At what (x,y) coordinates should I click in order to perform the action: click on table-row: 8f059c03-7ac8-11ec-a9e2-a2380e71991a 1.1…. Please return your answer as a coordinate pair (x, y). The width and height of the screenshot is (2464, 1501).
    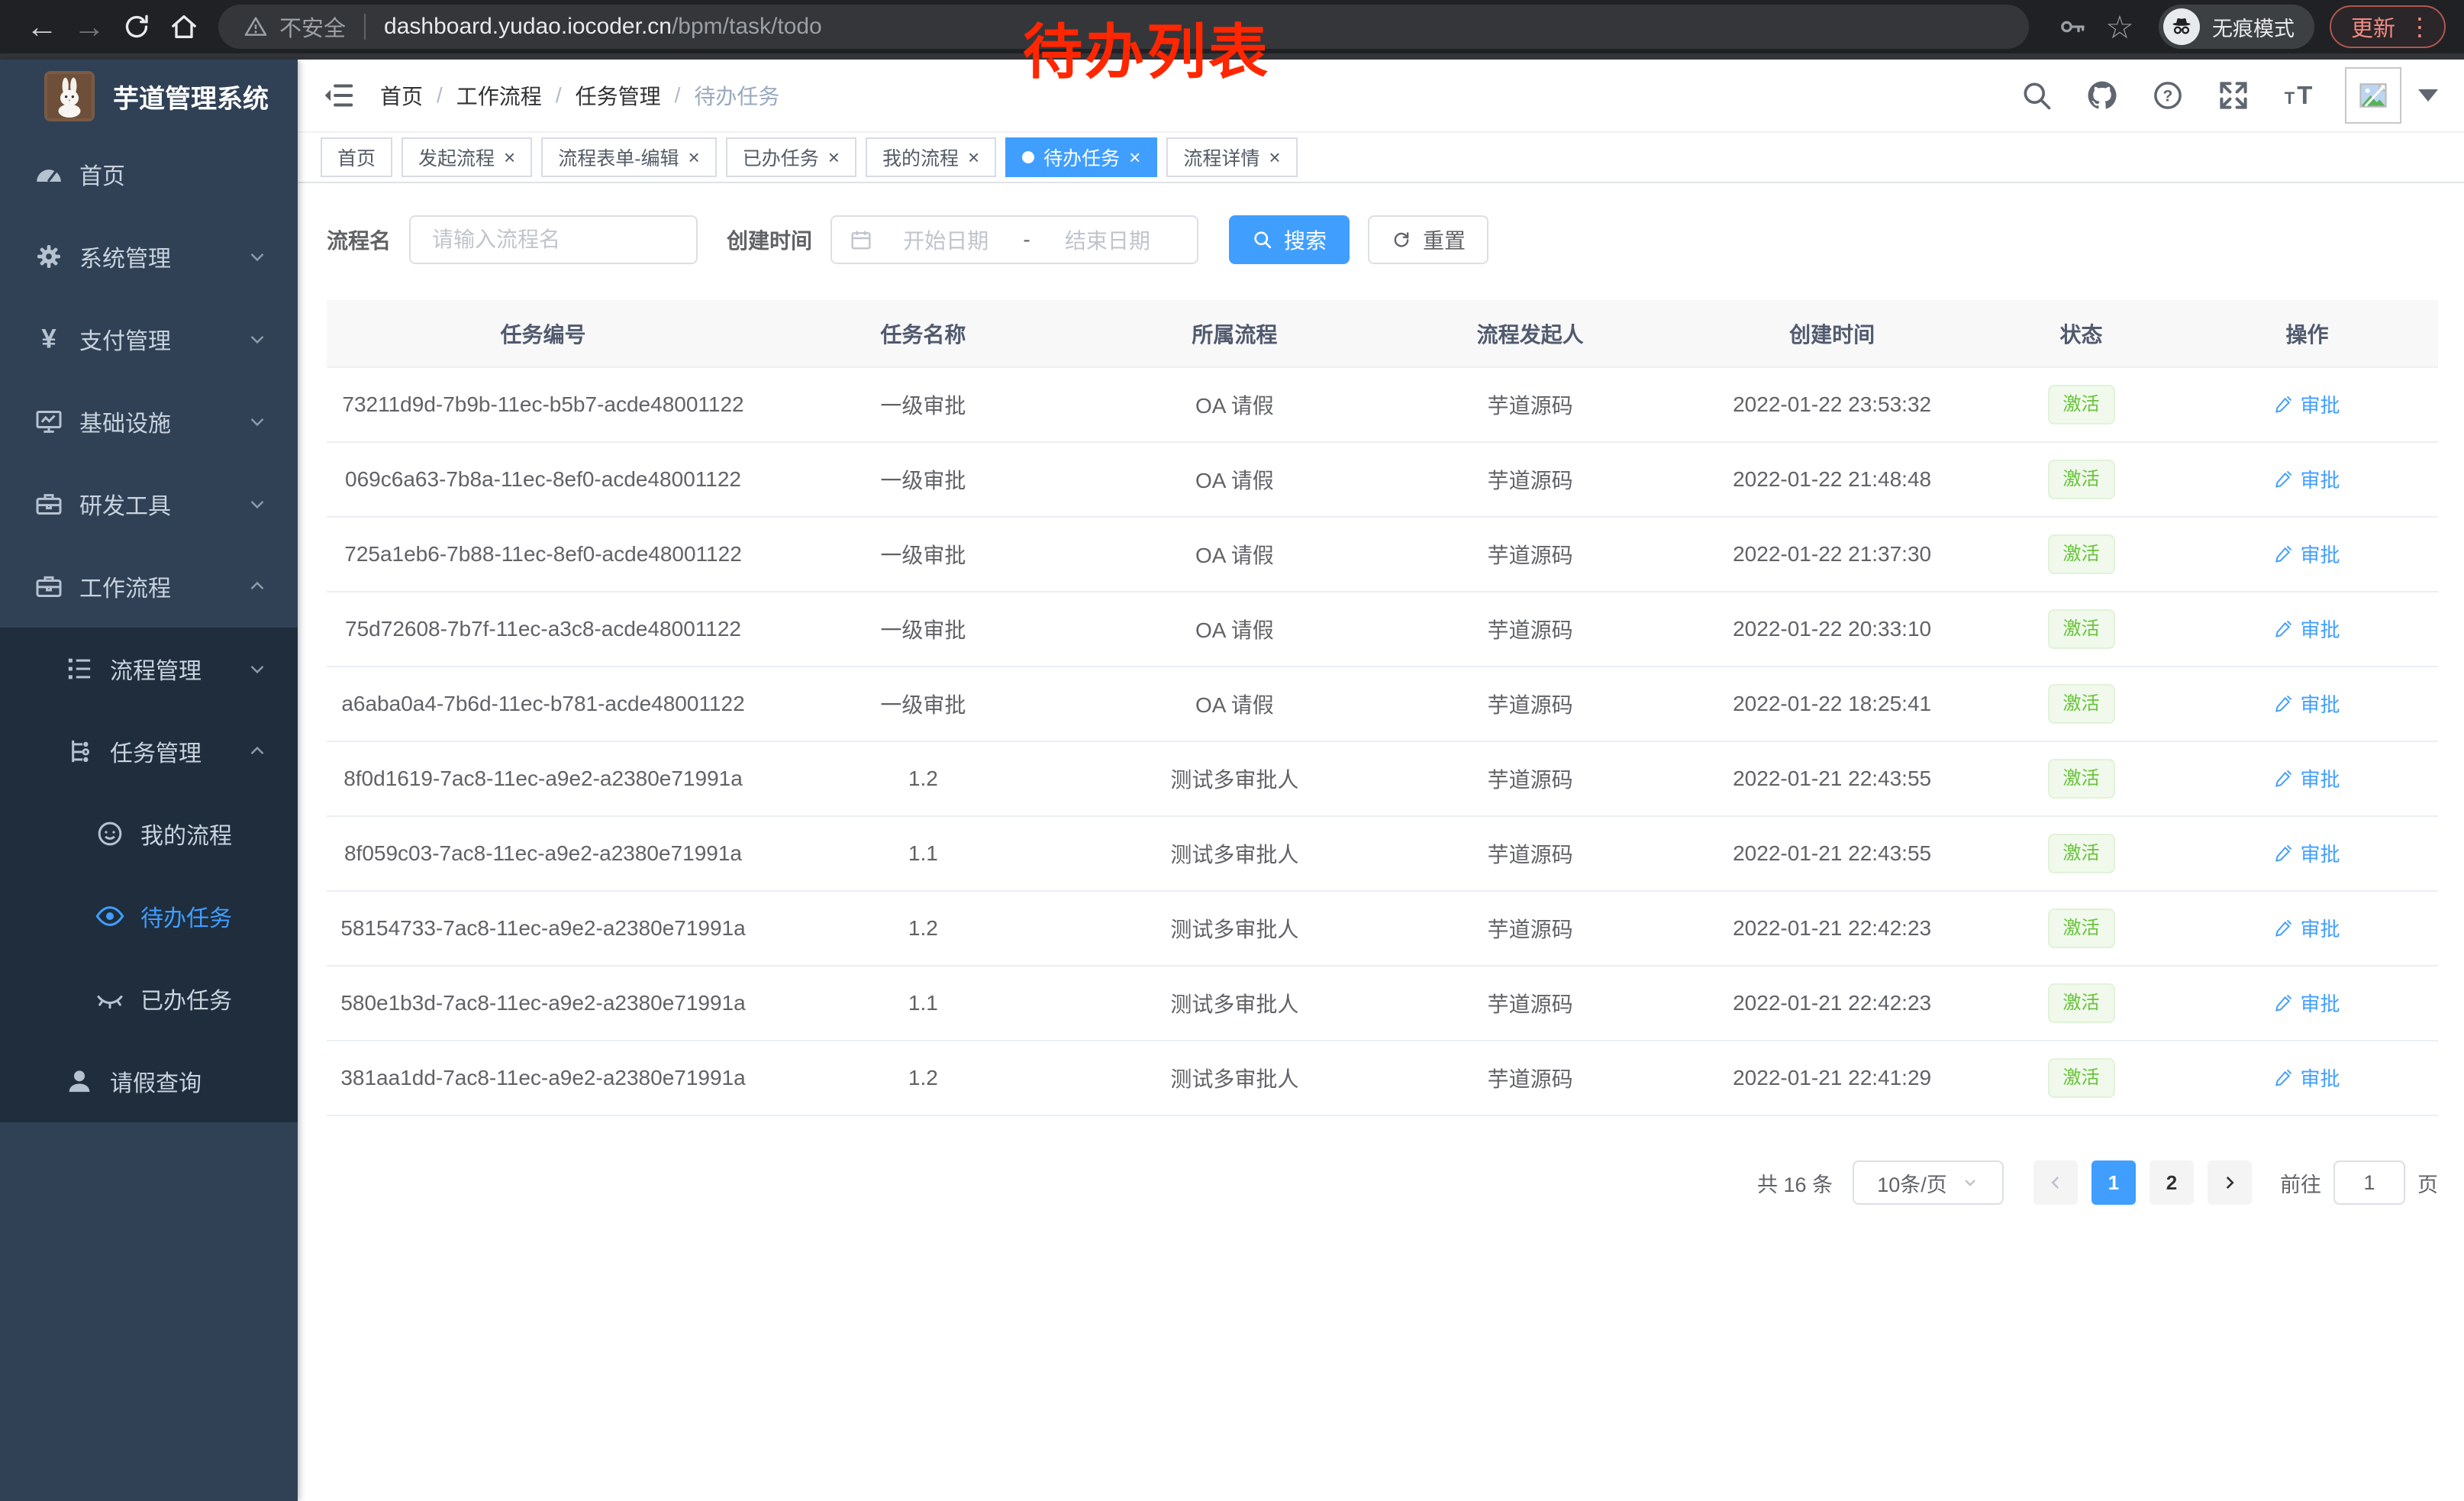
    Looking at the image, I should click on (1382, 854).